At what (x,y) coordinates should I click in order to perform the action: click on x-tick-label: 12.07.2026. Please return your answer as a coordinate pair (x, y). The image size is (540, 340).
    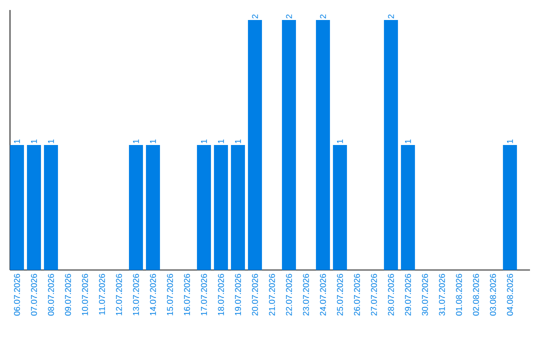
    Looking at the image, I should click on (119, 295).